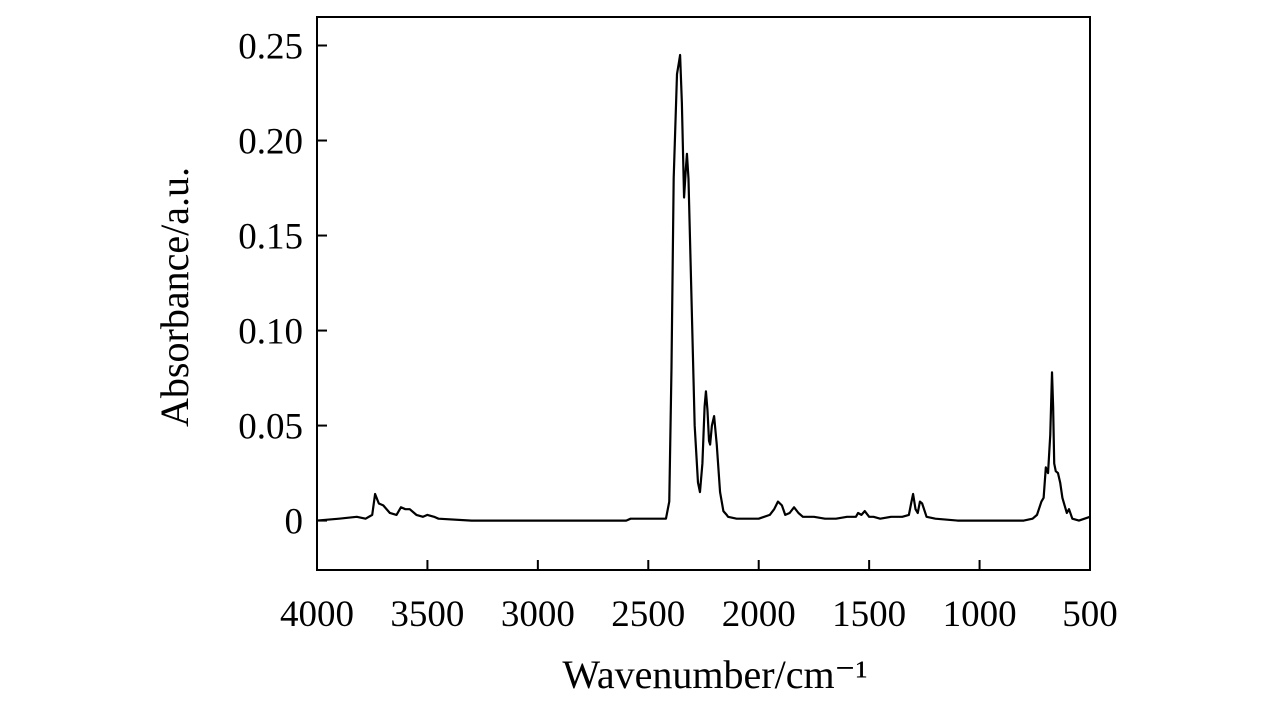  Describe the element at coordinates (538, 614) in the screenshot. I see `x-tick-label: 3000` at that location.